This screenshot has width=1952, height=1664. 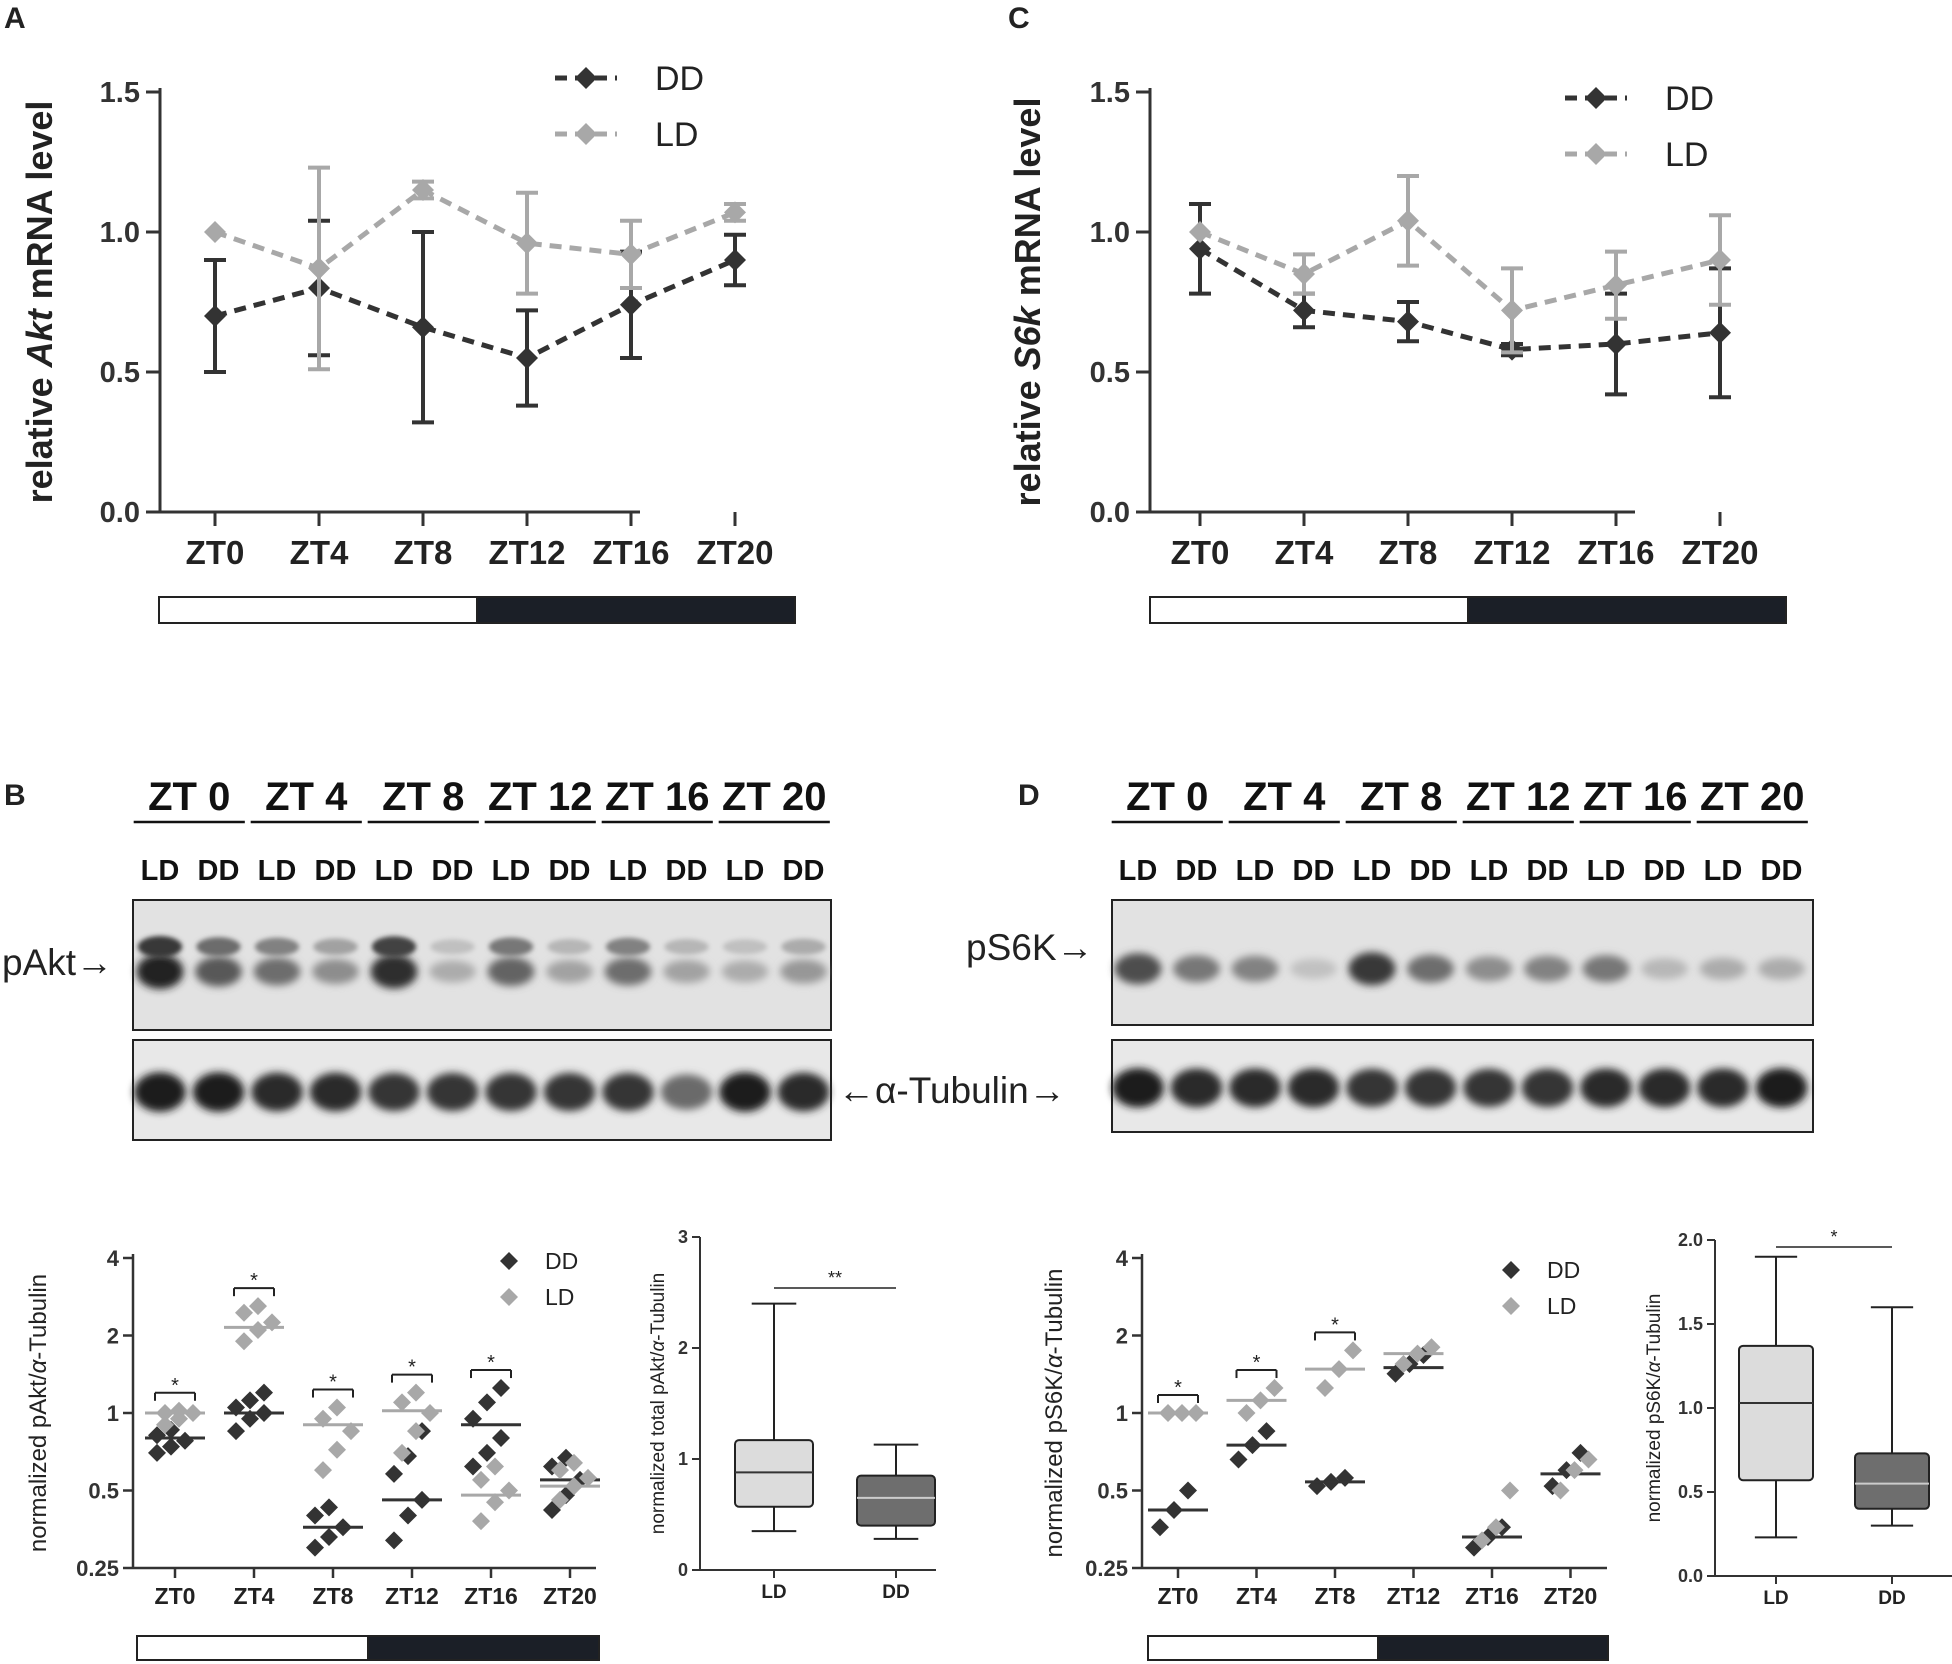 What do you see at coordinates (683, 1237) in the screenshot?
I see `y-tick-label: 3` at bounding box center [683, 1237].